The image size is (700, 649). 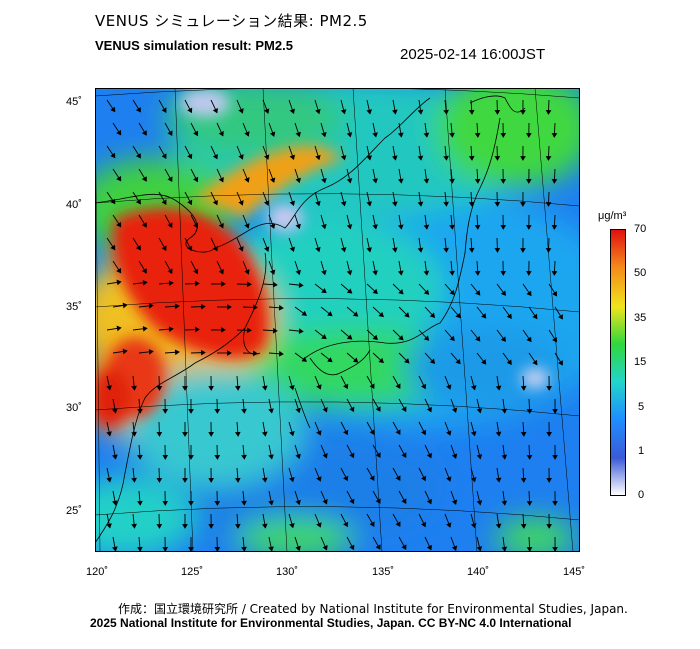 I want to click on lat-label-35: 35˚, so click(x=74, y=307).